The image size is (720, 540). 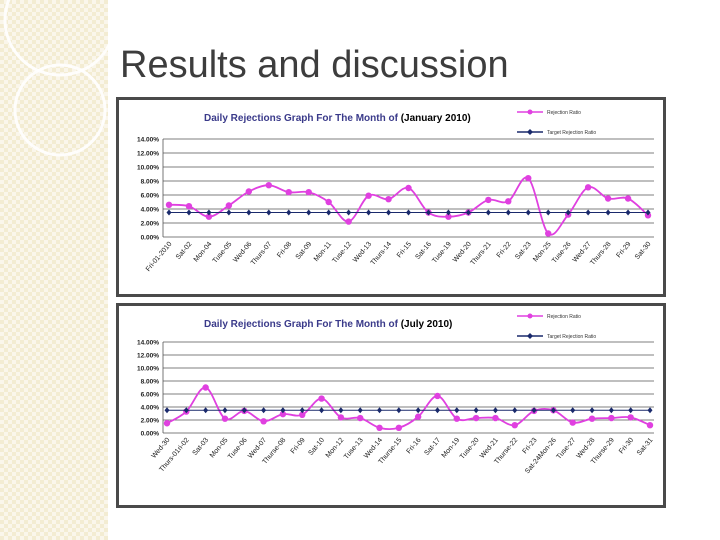 What do you see at coordinates (223, 253) in the screenshot?
I see `x-tick-label: Tuse-05` at bounding box center [223, 253].